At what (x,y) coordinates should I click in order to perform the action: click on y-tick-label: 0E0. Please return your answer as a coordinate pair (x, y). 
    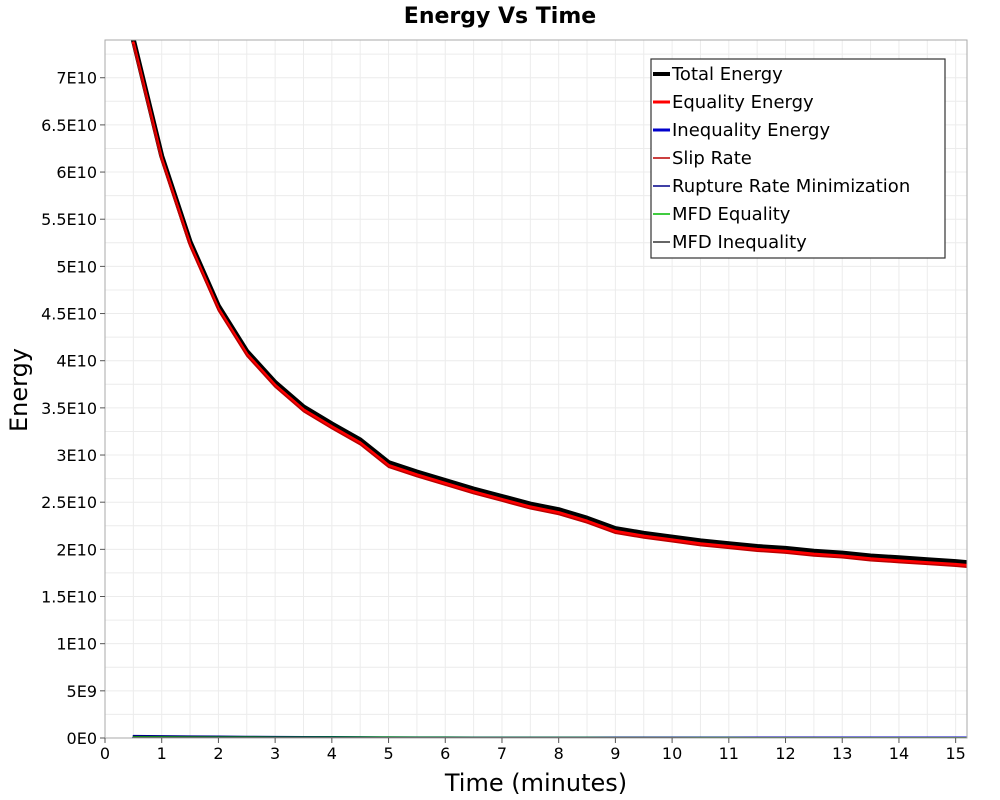
    Looking at the image, I should click on (82, 738).